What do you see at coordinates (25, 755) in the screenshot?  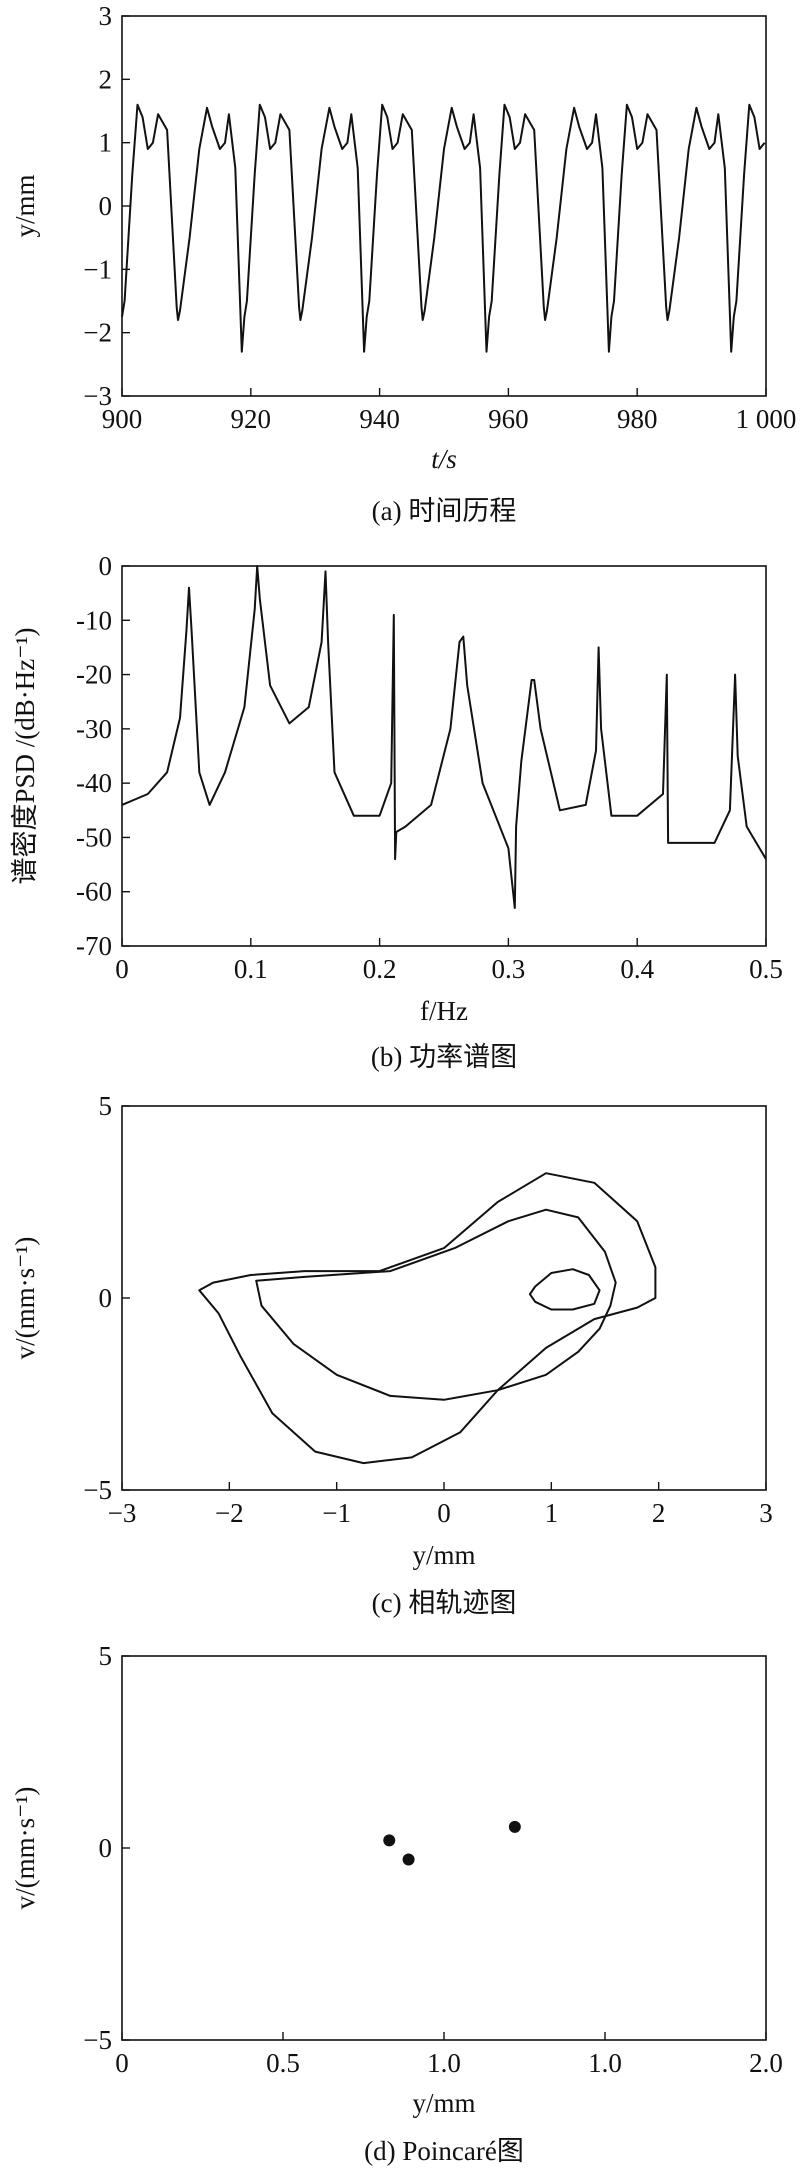 I see `y-axis-label-b: 谱密度PSD /(dB·Hz⁻¹)` at bounding box center [25, 755].